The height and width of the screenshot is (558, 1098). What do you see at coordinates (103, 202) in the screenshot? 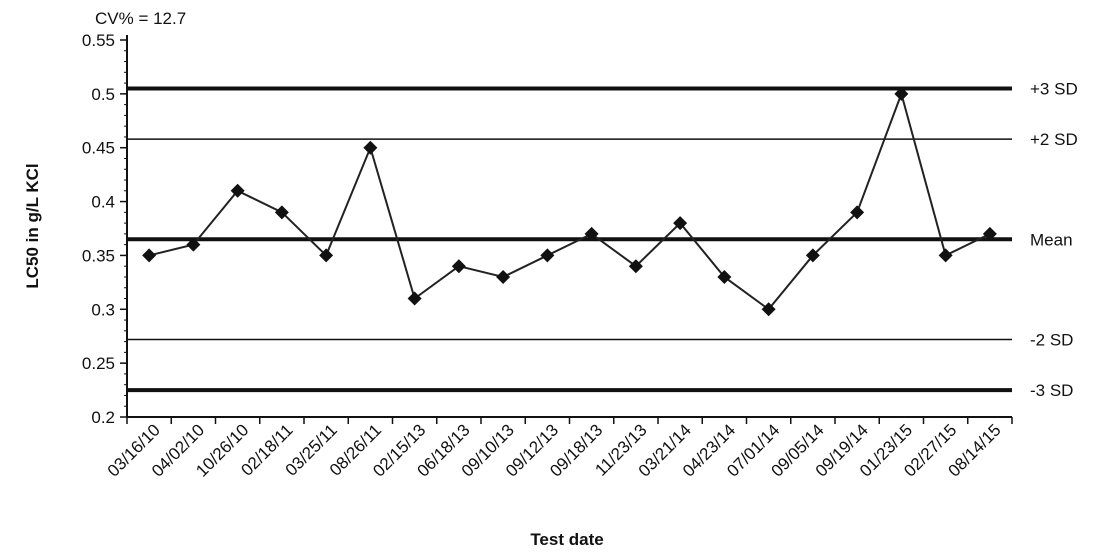
I see `y-tick-label: 0.4` at bounding box center [103, 202].